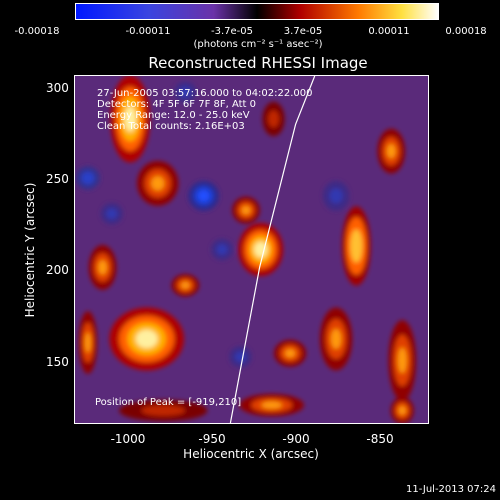 This screenshot has width=500, height=500. I want to click on chart-title: Reconstructed RHESSI Image, so click(258, 63).